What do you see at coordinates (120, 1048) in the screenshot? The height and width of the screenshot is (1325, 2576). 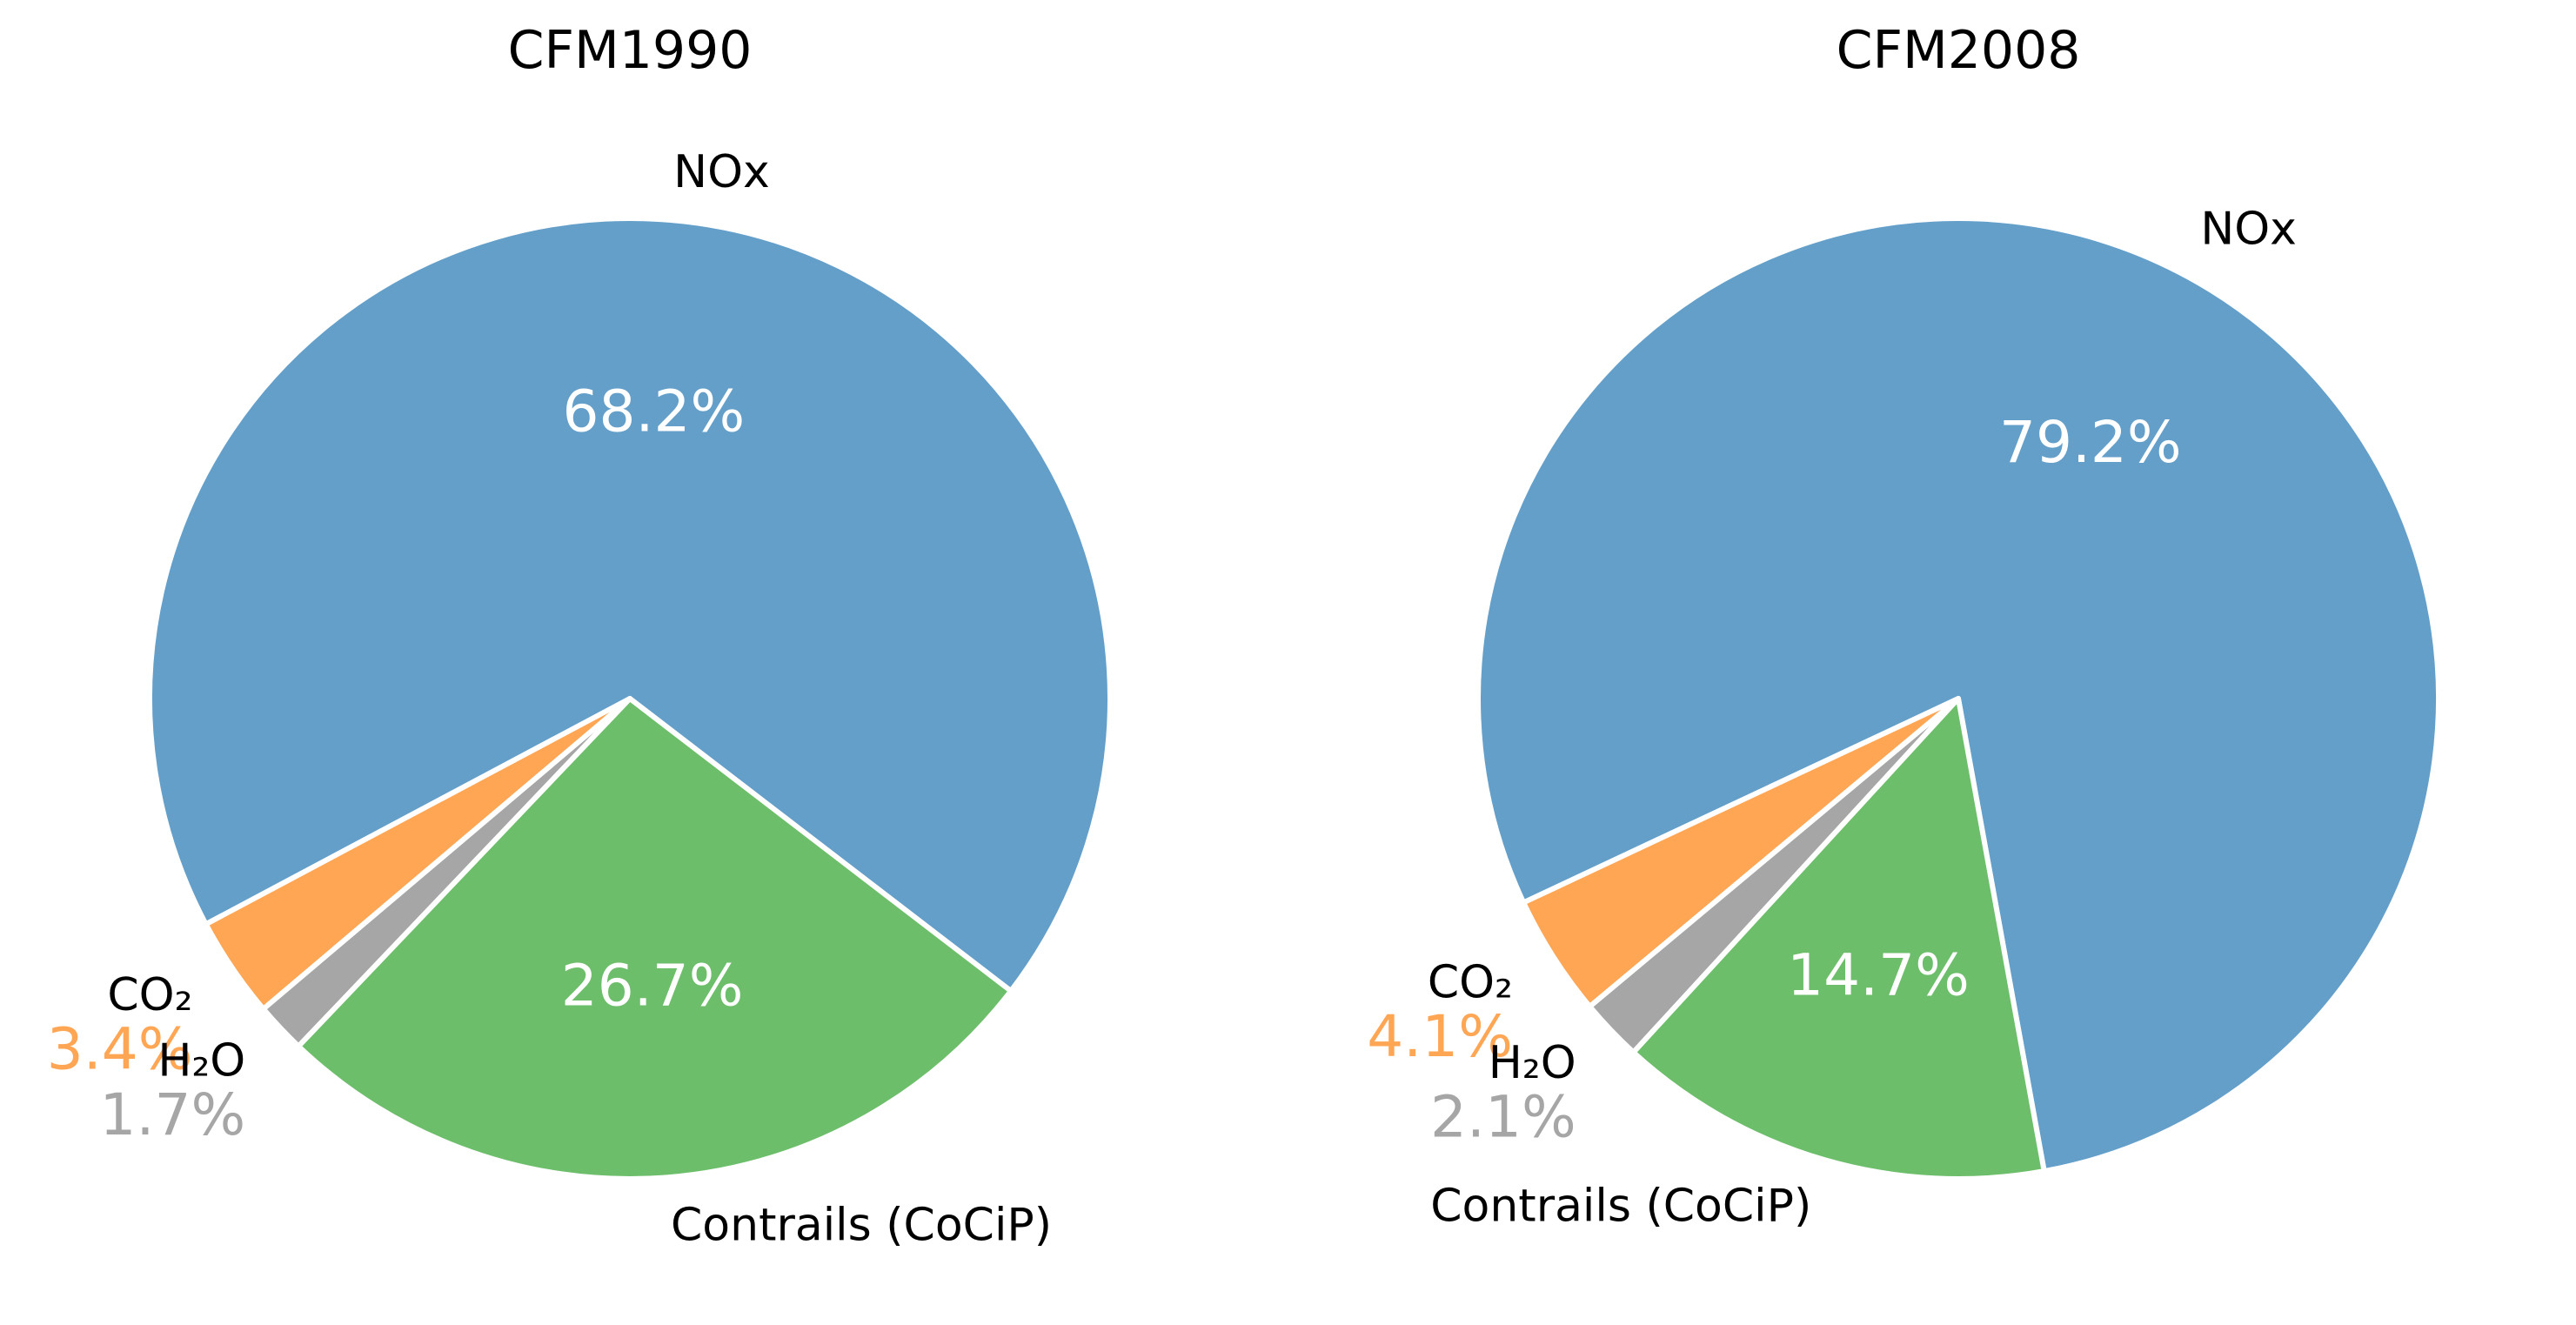 I see `slice-percent-co2: 3.4%` at bounding box center [120, 1048].